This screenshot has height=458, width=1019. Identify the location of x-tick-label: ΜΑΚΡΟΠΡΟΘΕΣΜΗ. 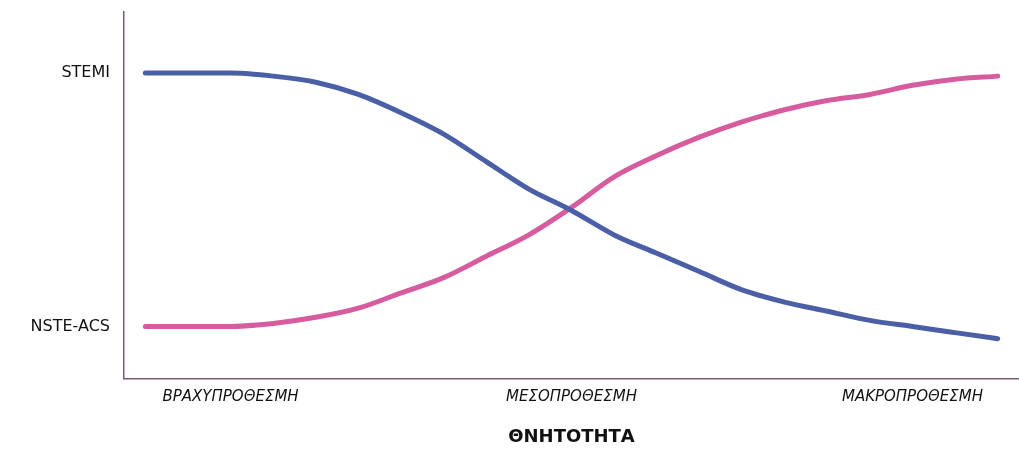
(912, 396).